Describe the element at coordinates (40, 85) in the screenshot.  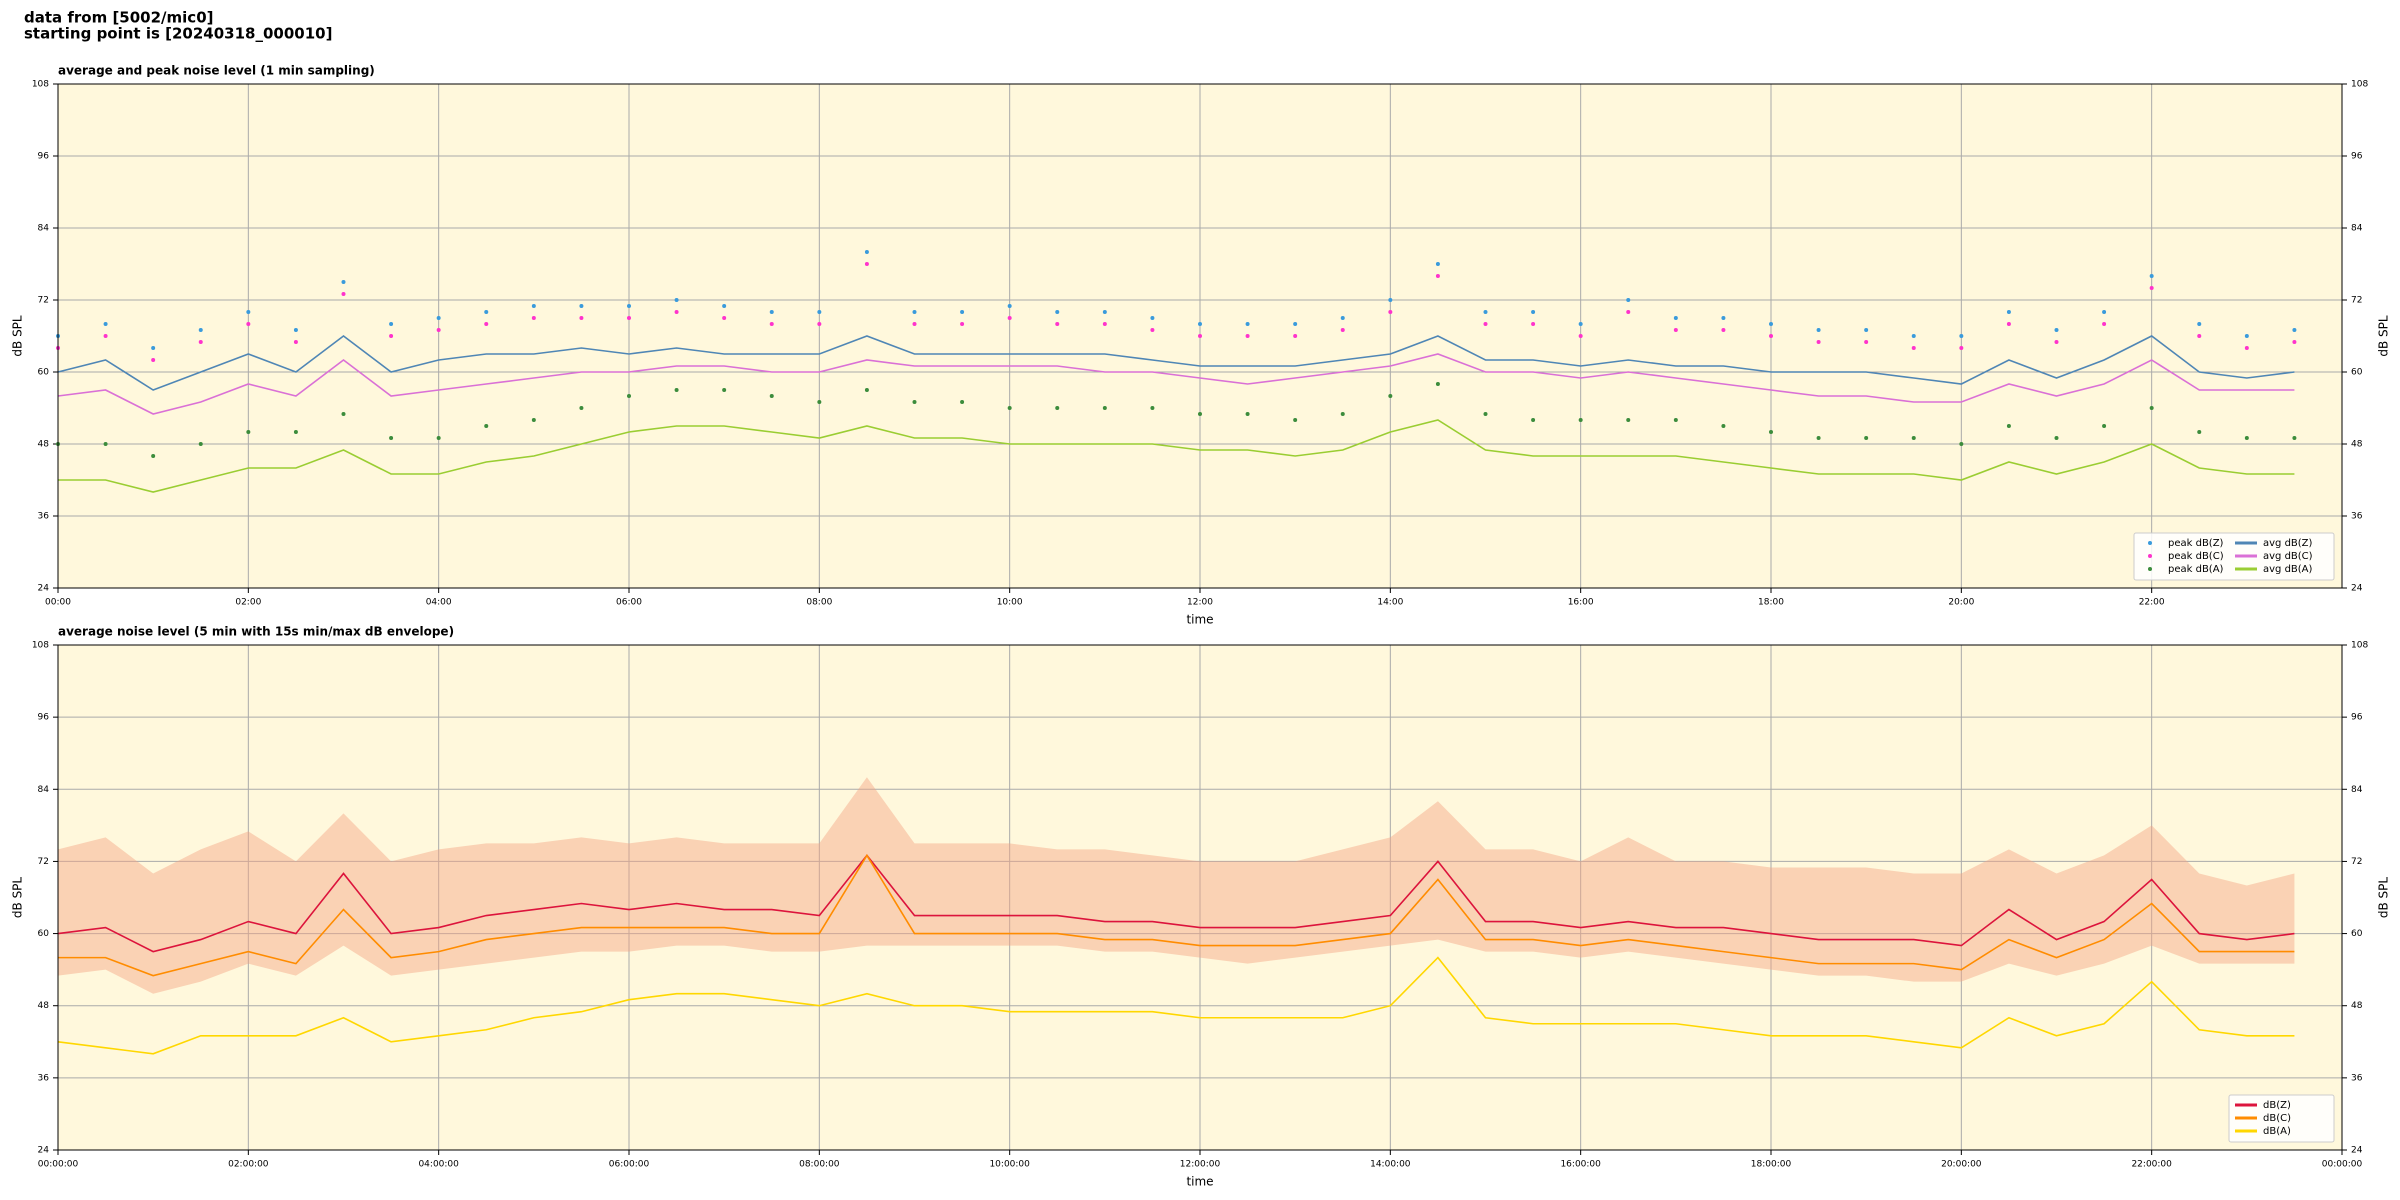
I see `y-tick-label: 108` at that location.